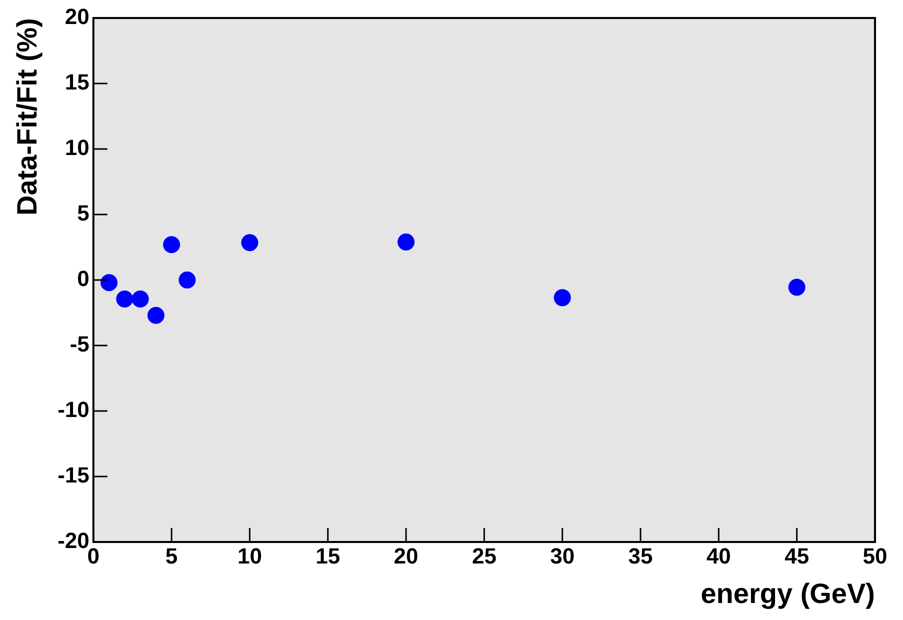 The width and height of the screenshot is (903, 620). I want to click on y-tick-label: -10, so click(74, 409).